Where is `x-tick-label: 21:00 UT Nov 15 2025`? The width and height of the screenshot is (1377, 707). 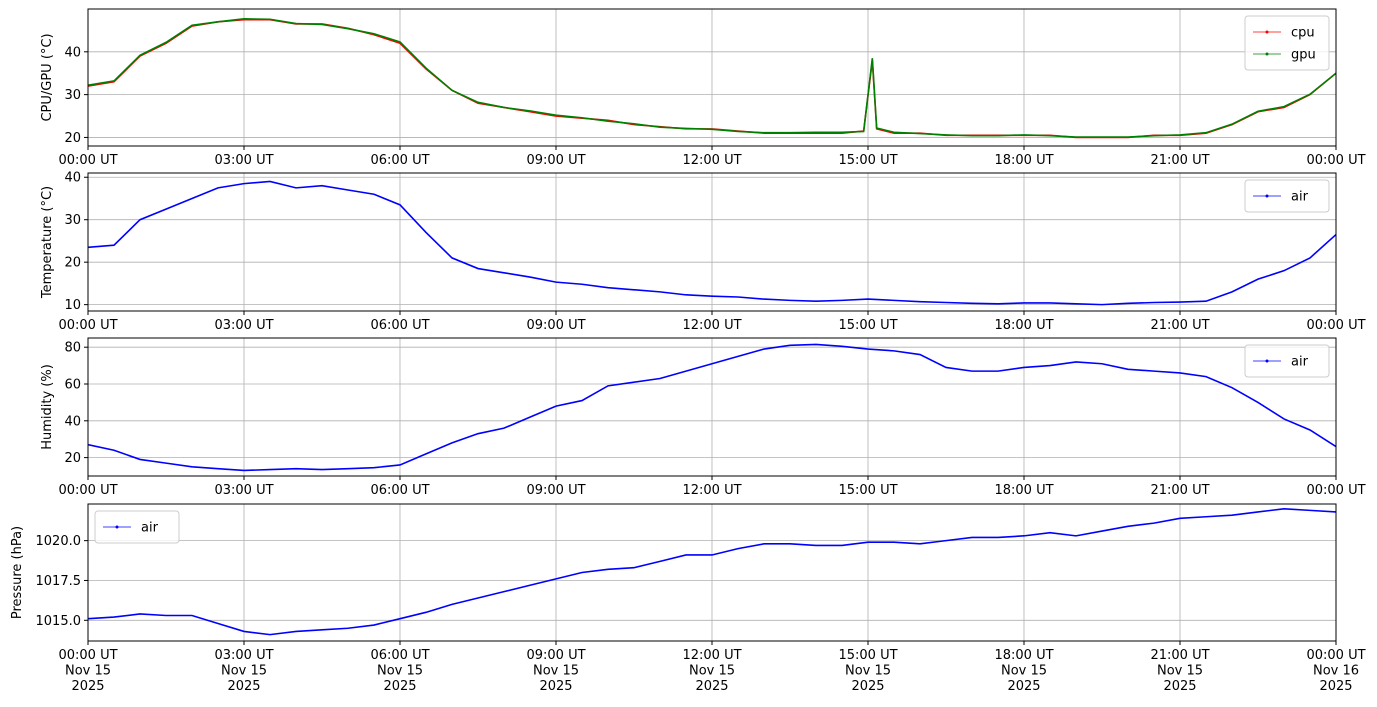 x-tick-label: 21:00 UT Nov 15 2025 is located at coordinates (1179, 671).